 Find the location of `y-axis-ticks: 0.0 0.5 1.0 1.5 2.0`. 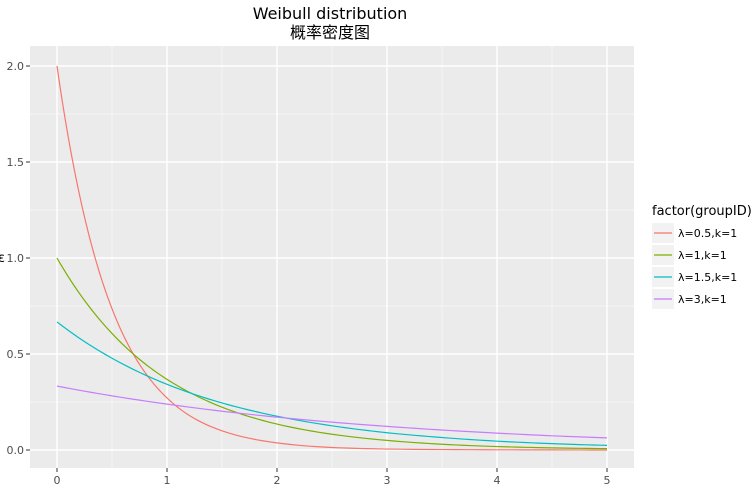

y-axis-ticks: 0.0 0.5 1.0 1.5 2.0 is located at coordinates (18, 258).